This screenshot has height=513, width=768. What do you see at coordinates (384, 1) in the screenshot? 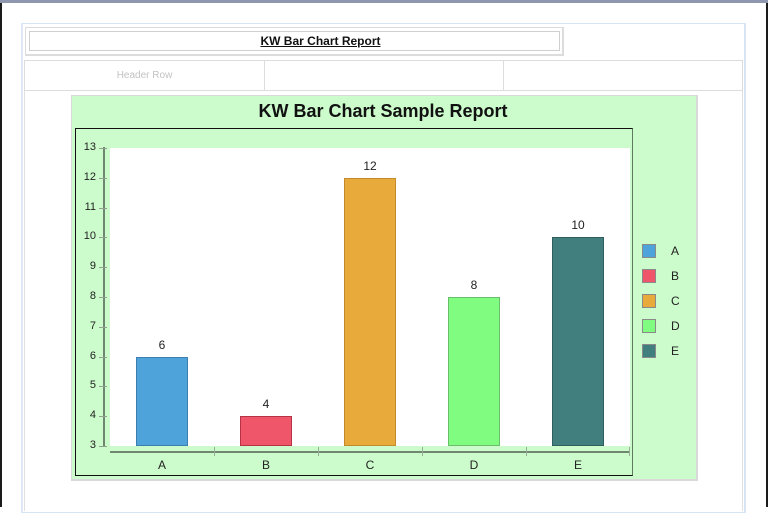
I see `window-top-bar` at bounding box center [384, 1].